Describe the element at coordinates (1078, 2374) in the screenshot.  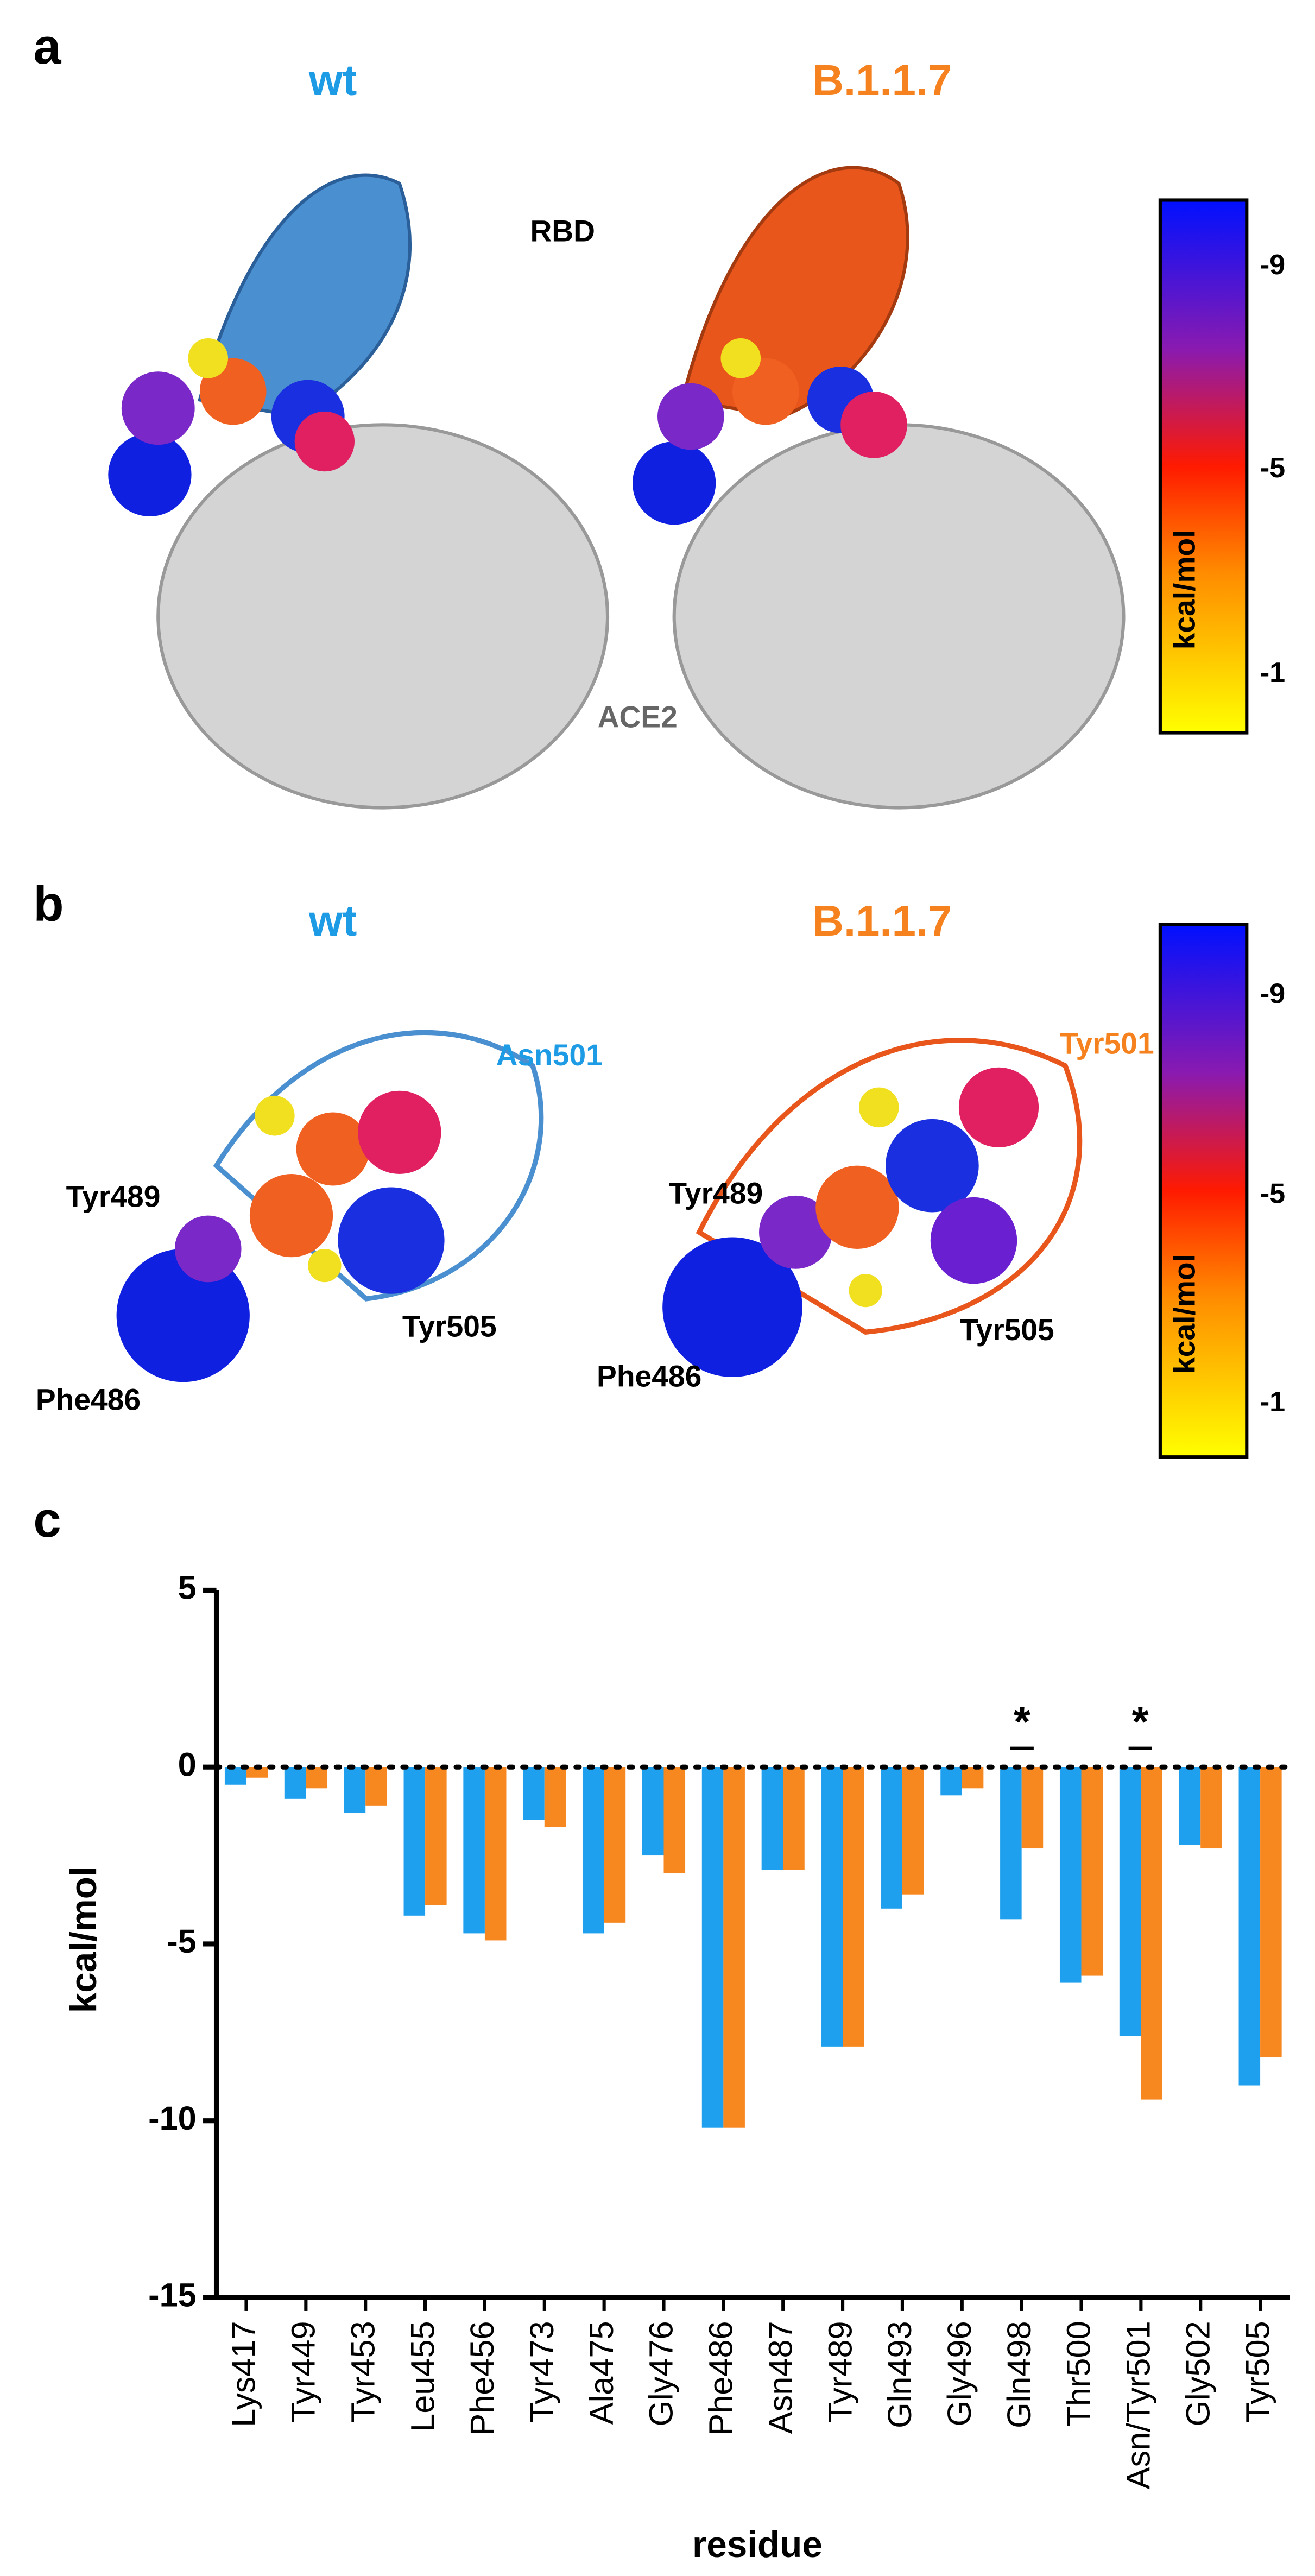
I see `x-tick-label: Thr500` at that location.